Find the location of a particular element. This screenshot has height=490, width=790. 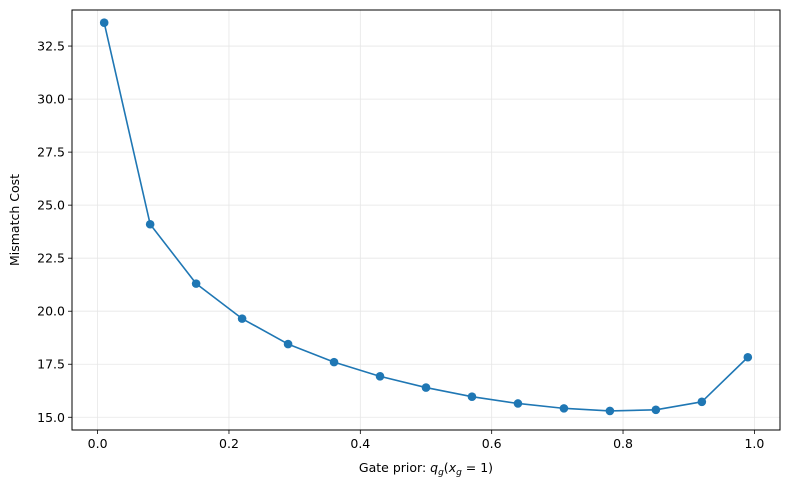

y-tick-label: 27.5 is located at coordinates (51, 152).